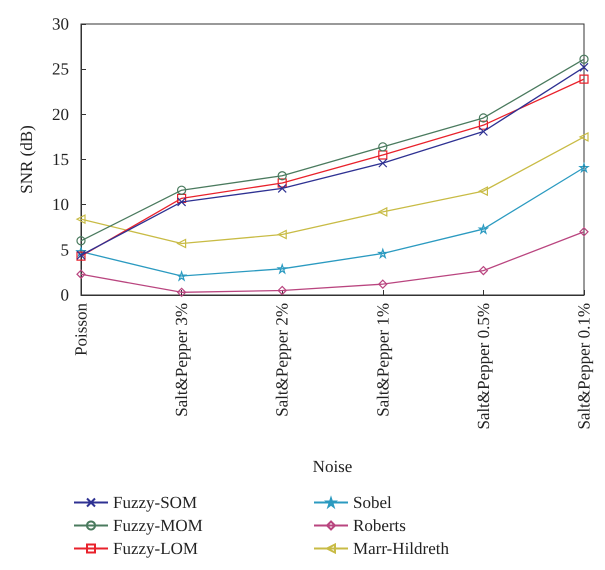  I want to click on x-tick-label: Salt&Pepper 2%, so click(282, 360).